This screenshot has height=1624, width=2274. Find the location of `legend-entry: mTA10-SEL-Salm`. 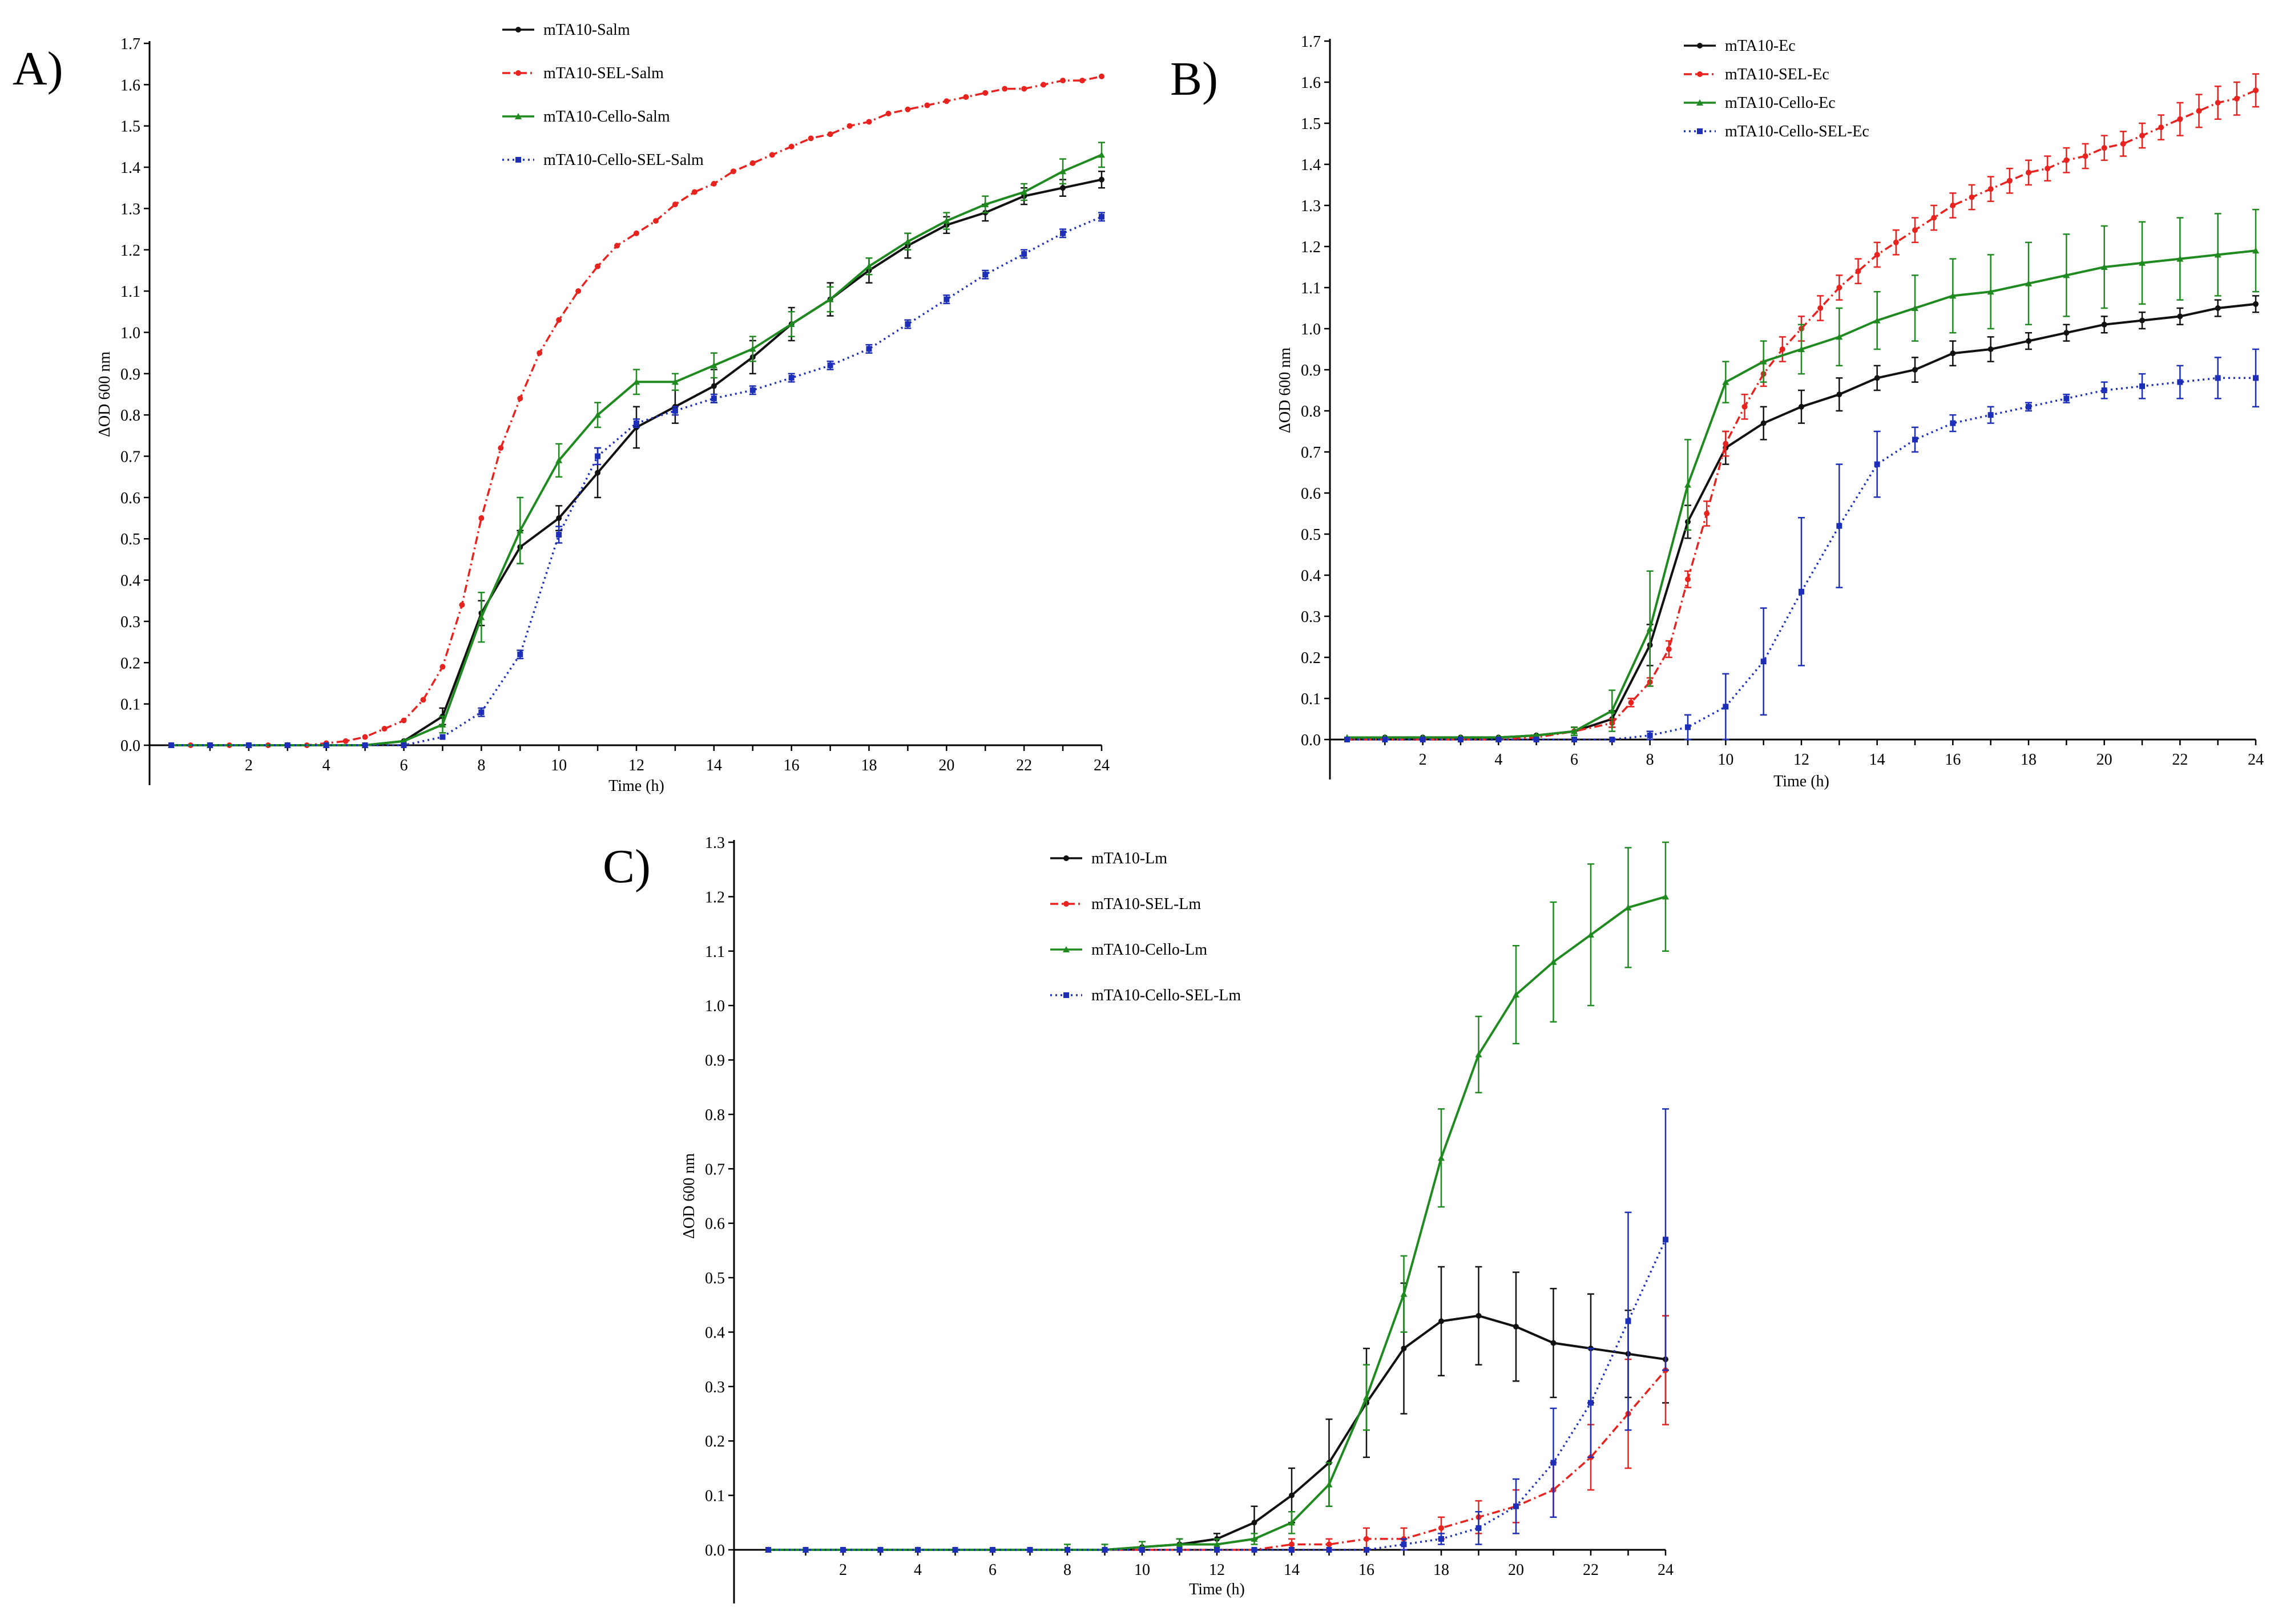

legend-entry: mTA10-SEL-Salm is located at coordinates (583, 73).